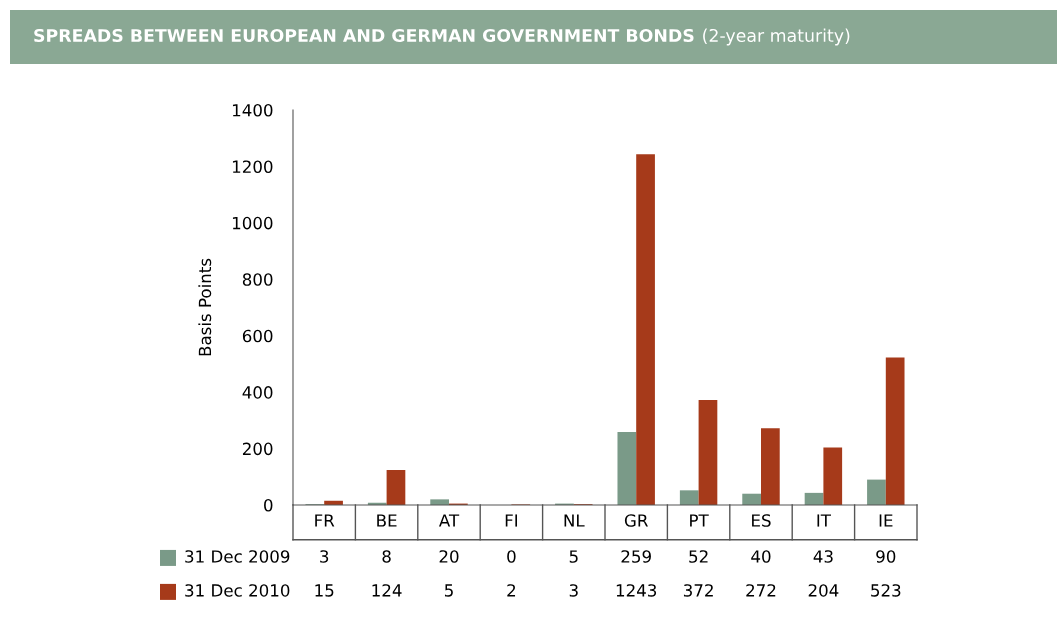 This screenshot has width=1057, height=630. Describe the element at coordinates (449, 556) in the screenshot. I see `data-label: 20` at that location.